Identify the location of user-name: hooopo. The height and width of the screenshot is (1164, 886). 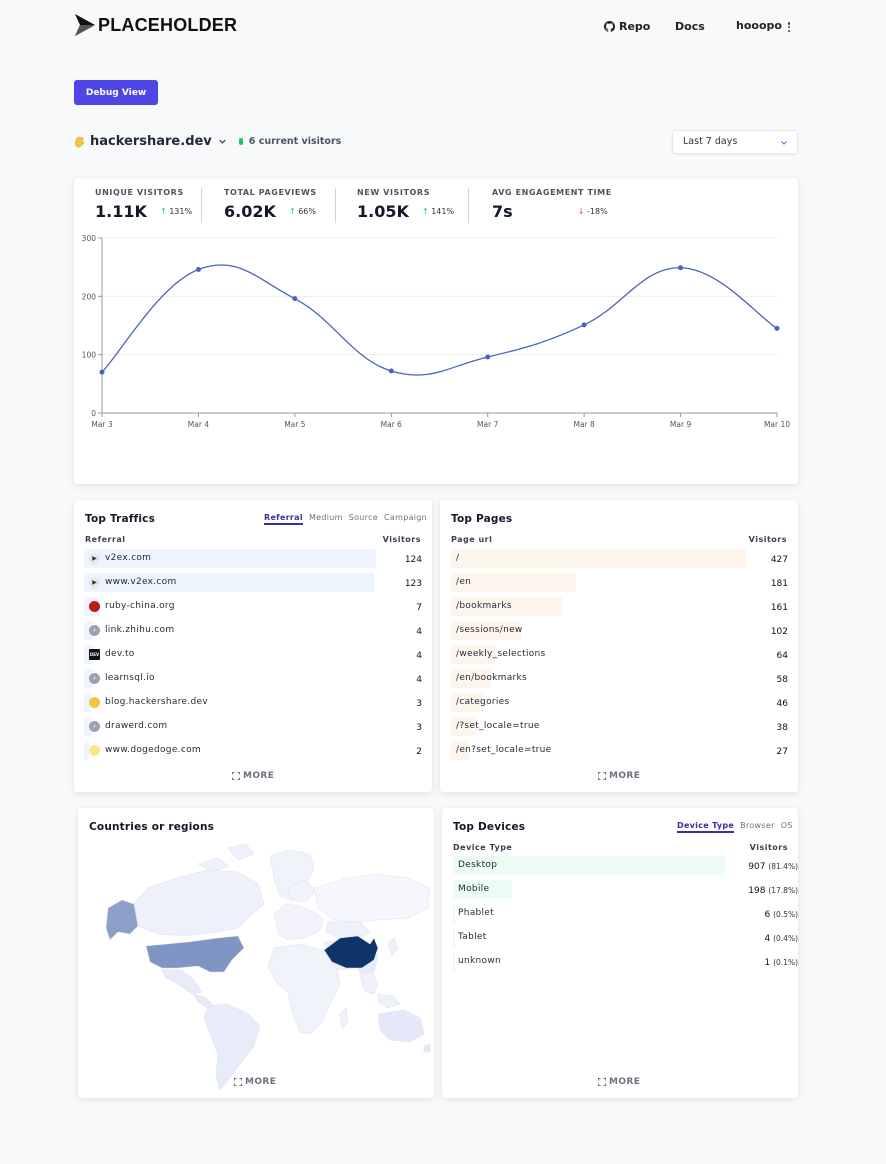
(759, 25).